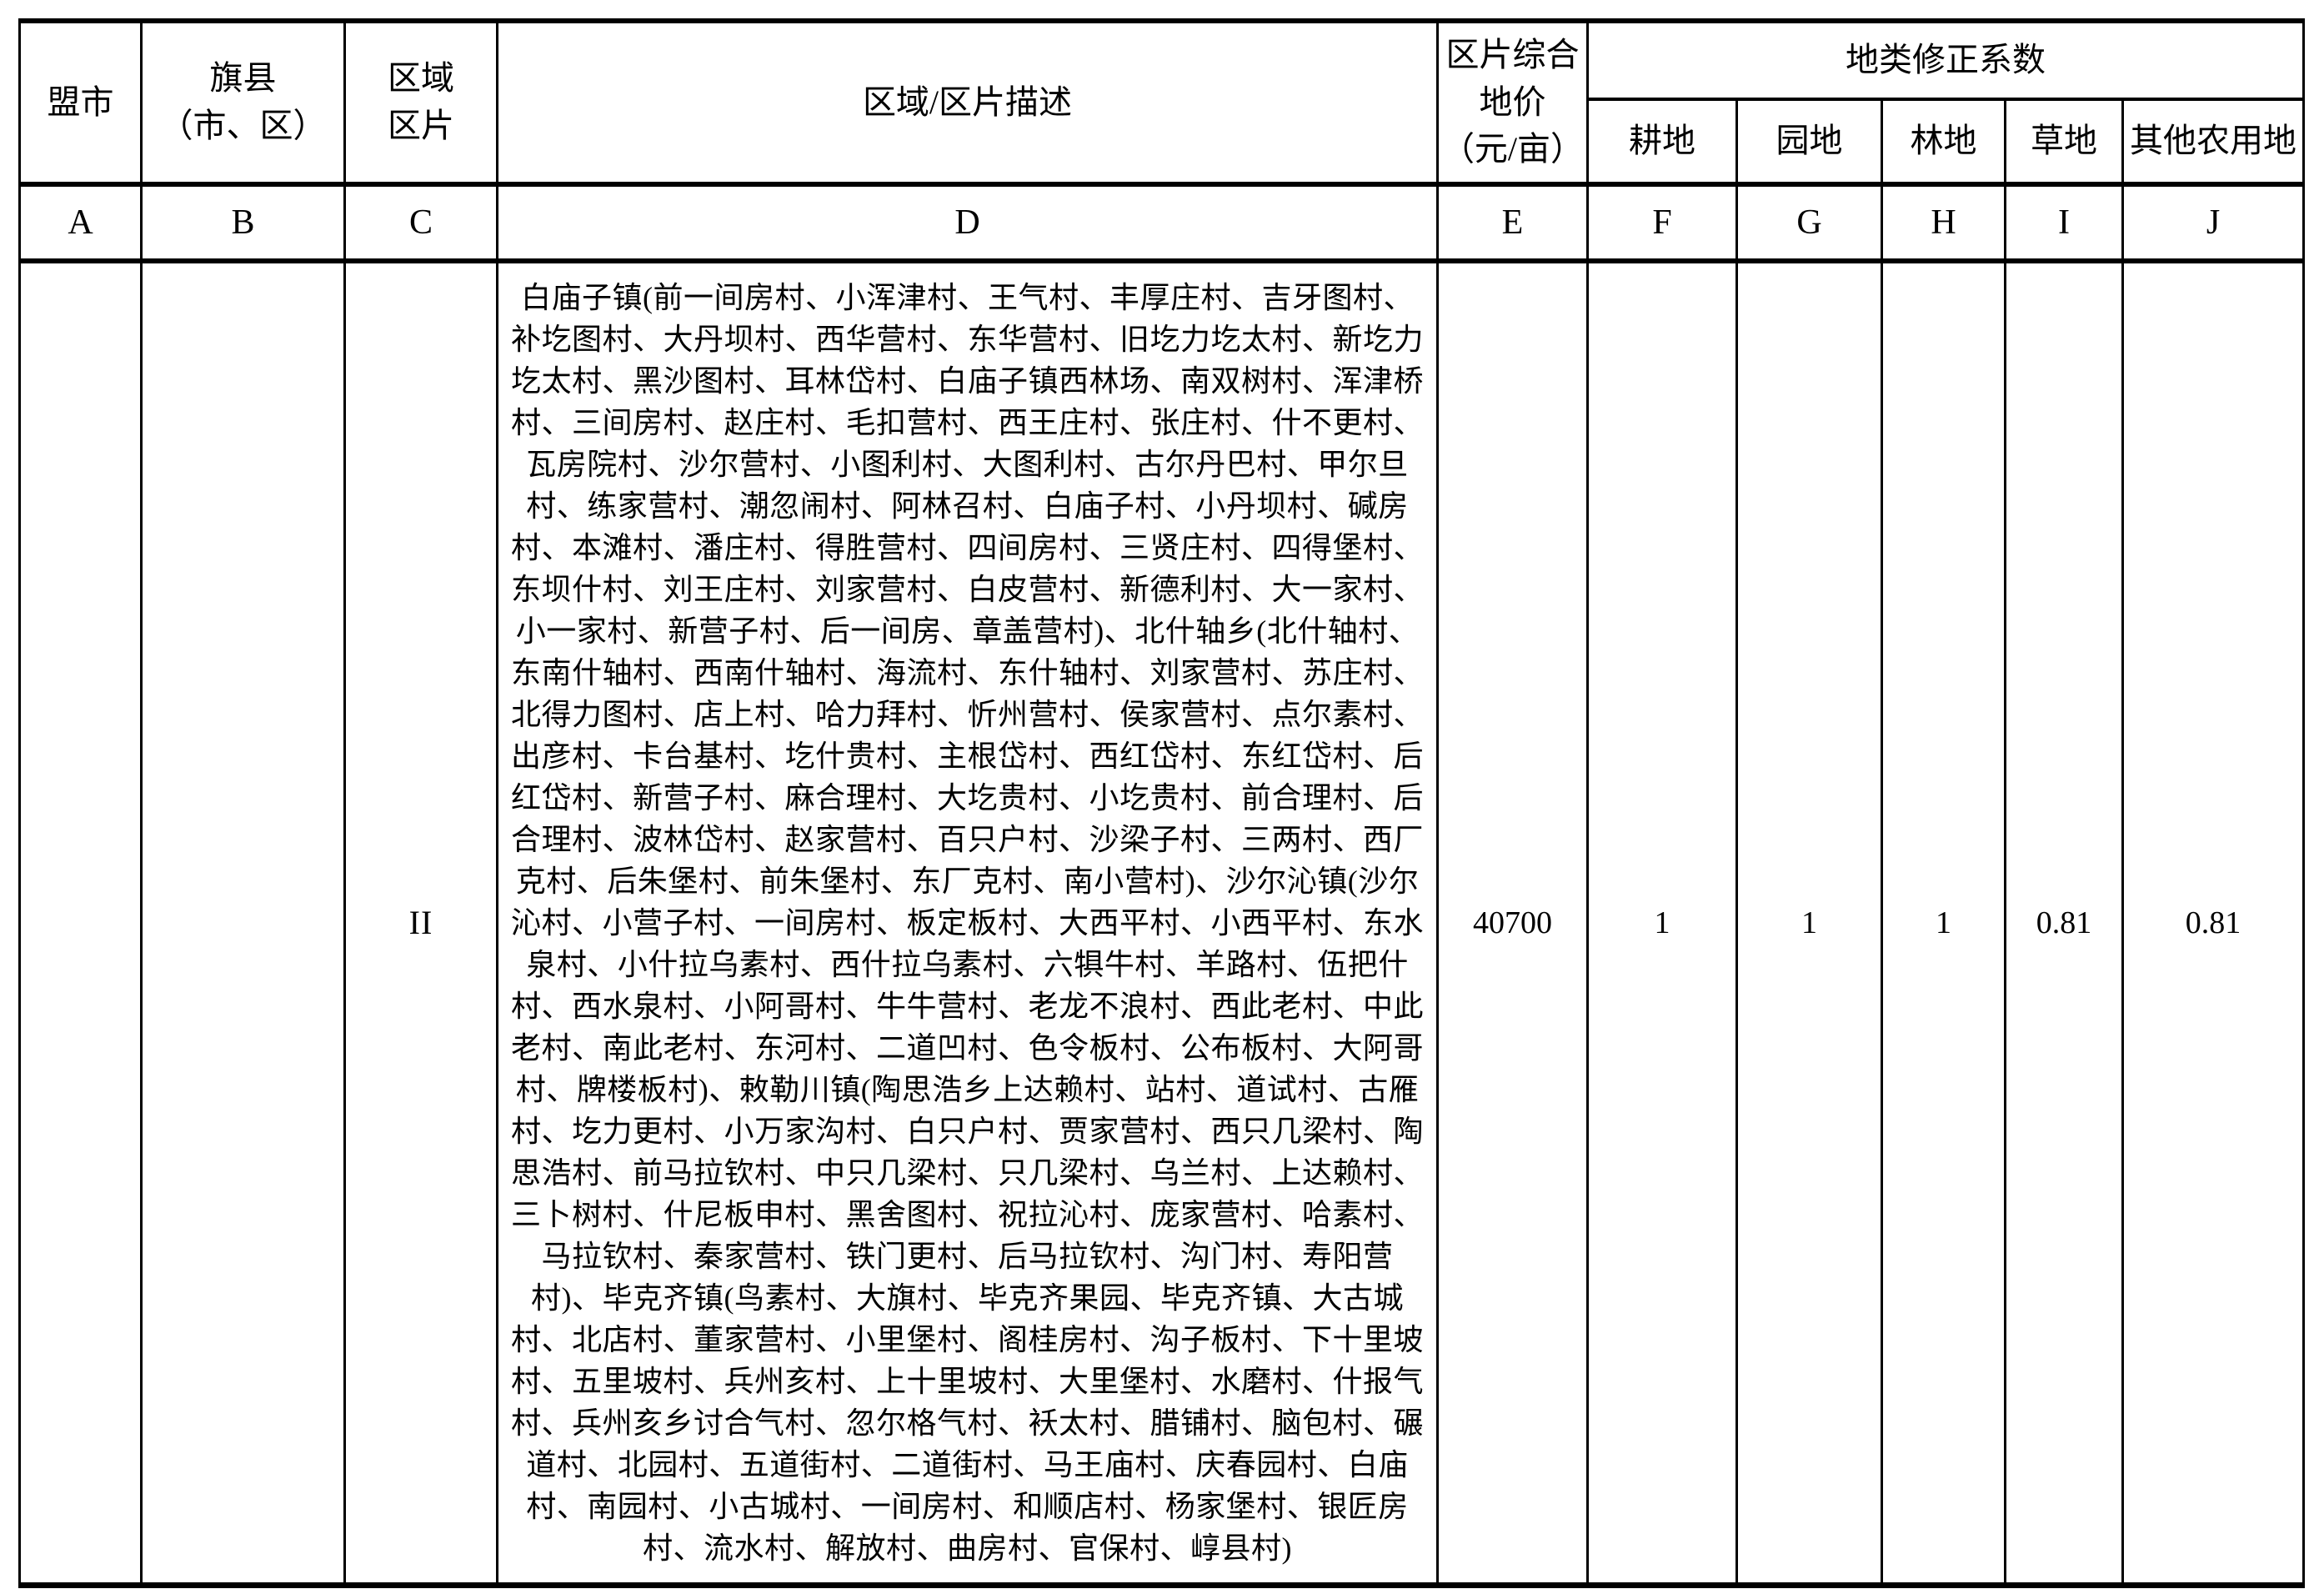 The height and width of the screenshot is (1594, 2324). I want to click on cell-league-city, so click(81, 924).